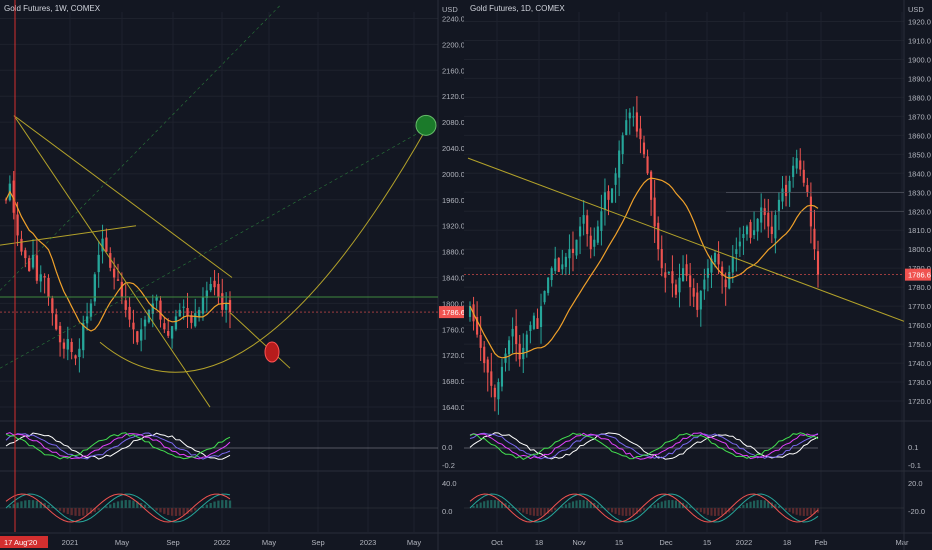  What do you see at coordinates (517, 8) in the screenshot?
I see `chart-title: Gold Futures, 1D, COMEX` at bounding box center [517, 8].